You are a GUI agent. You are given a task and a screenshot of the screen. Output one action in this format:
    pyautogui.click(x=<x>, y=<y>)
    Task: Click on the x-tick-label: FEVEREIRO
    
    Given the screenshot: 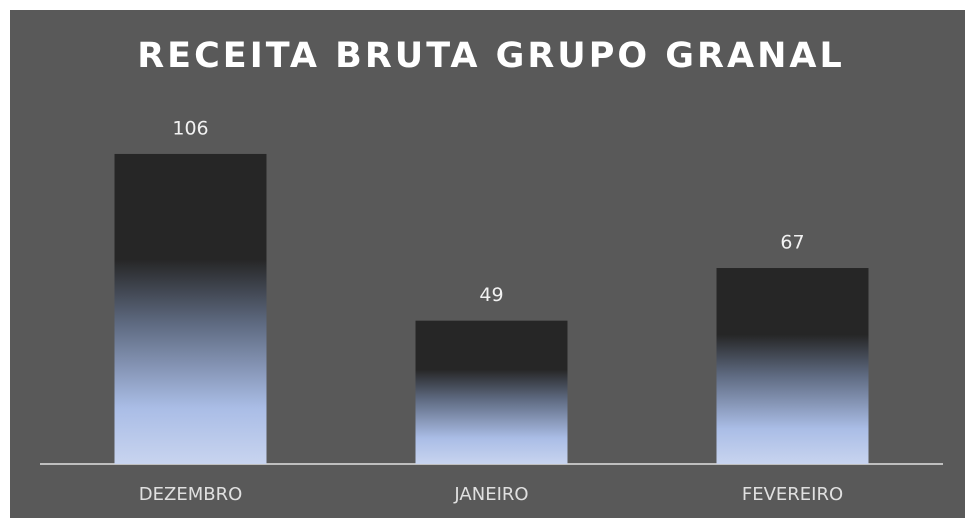 What is the action you would take?
    pyautogui.click(x=792, y=494)
    